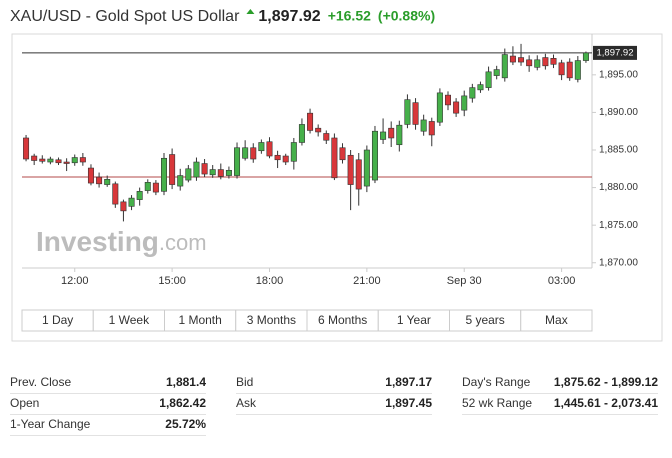 The height and width of the screenshot is (458, 672). I want to click on watermark-part: .com, so click(183, 242).